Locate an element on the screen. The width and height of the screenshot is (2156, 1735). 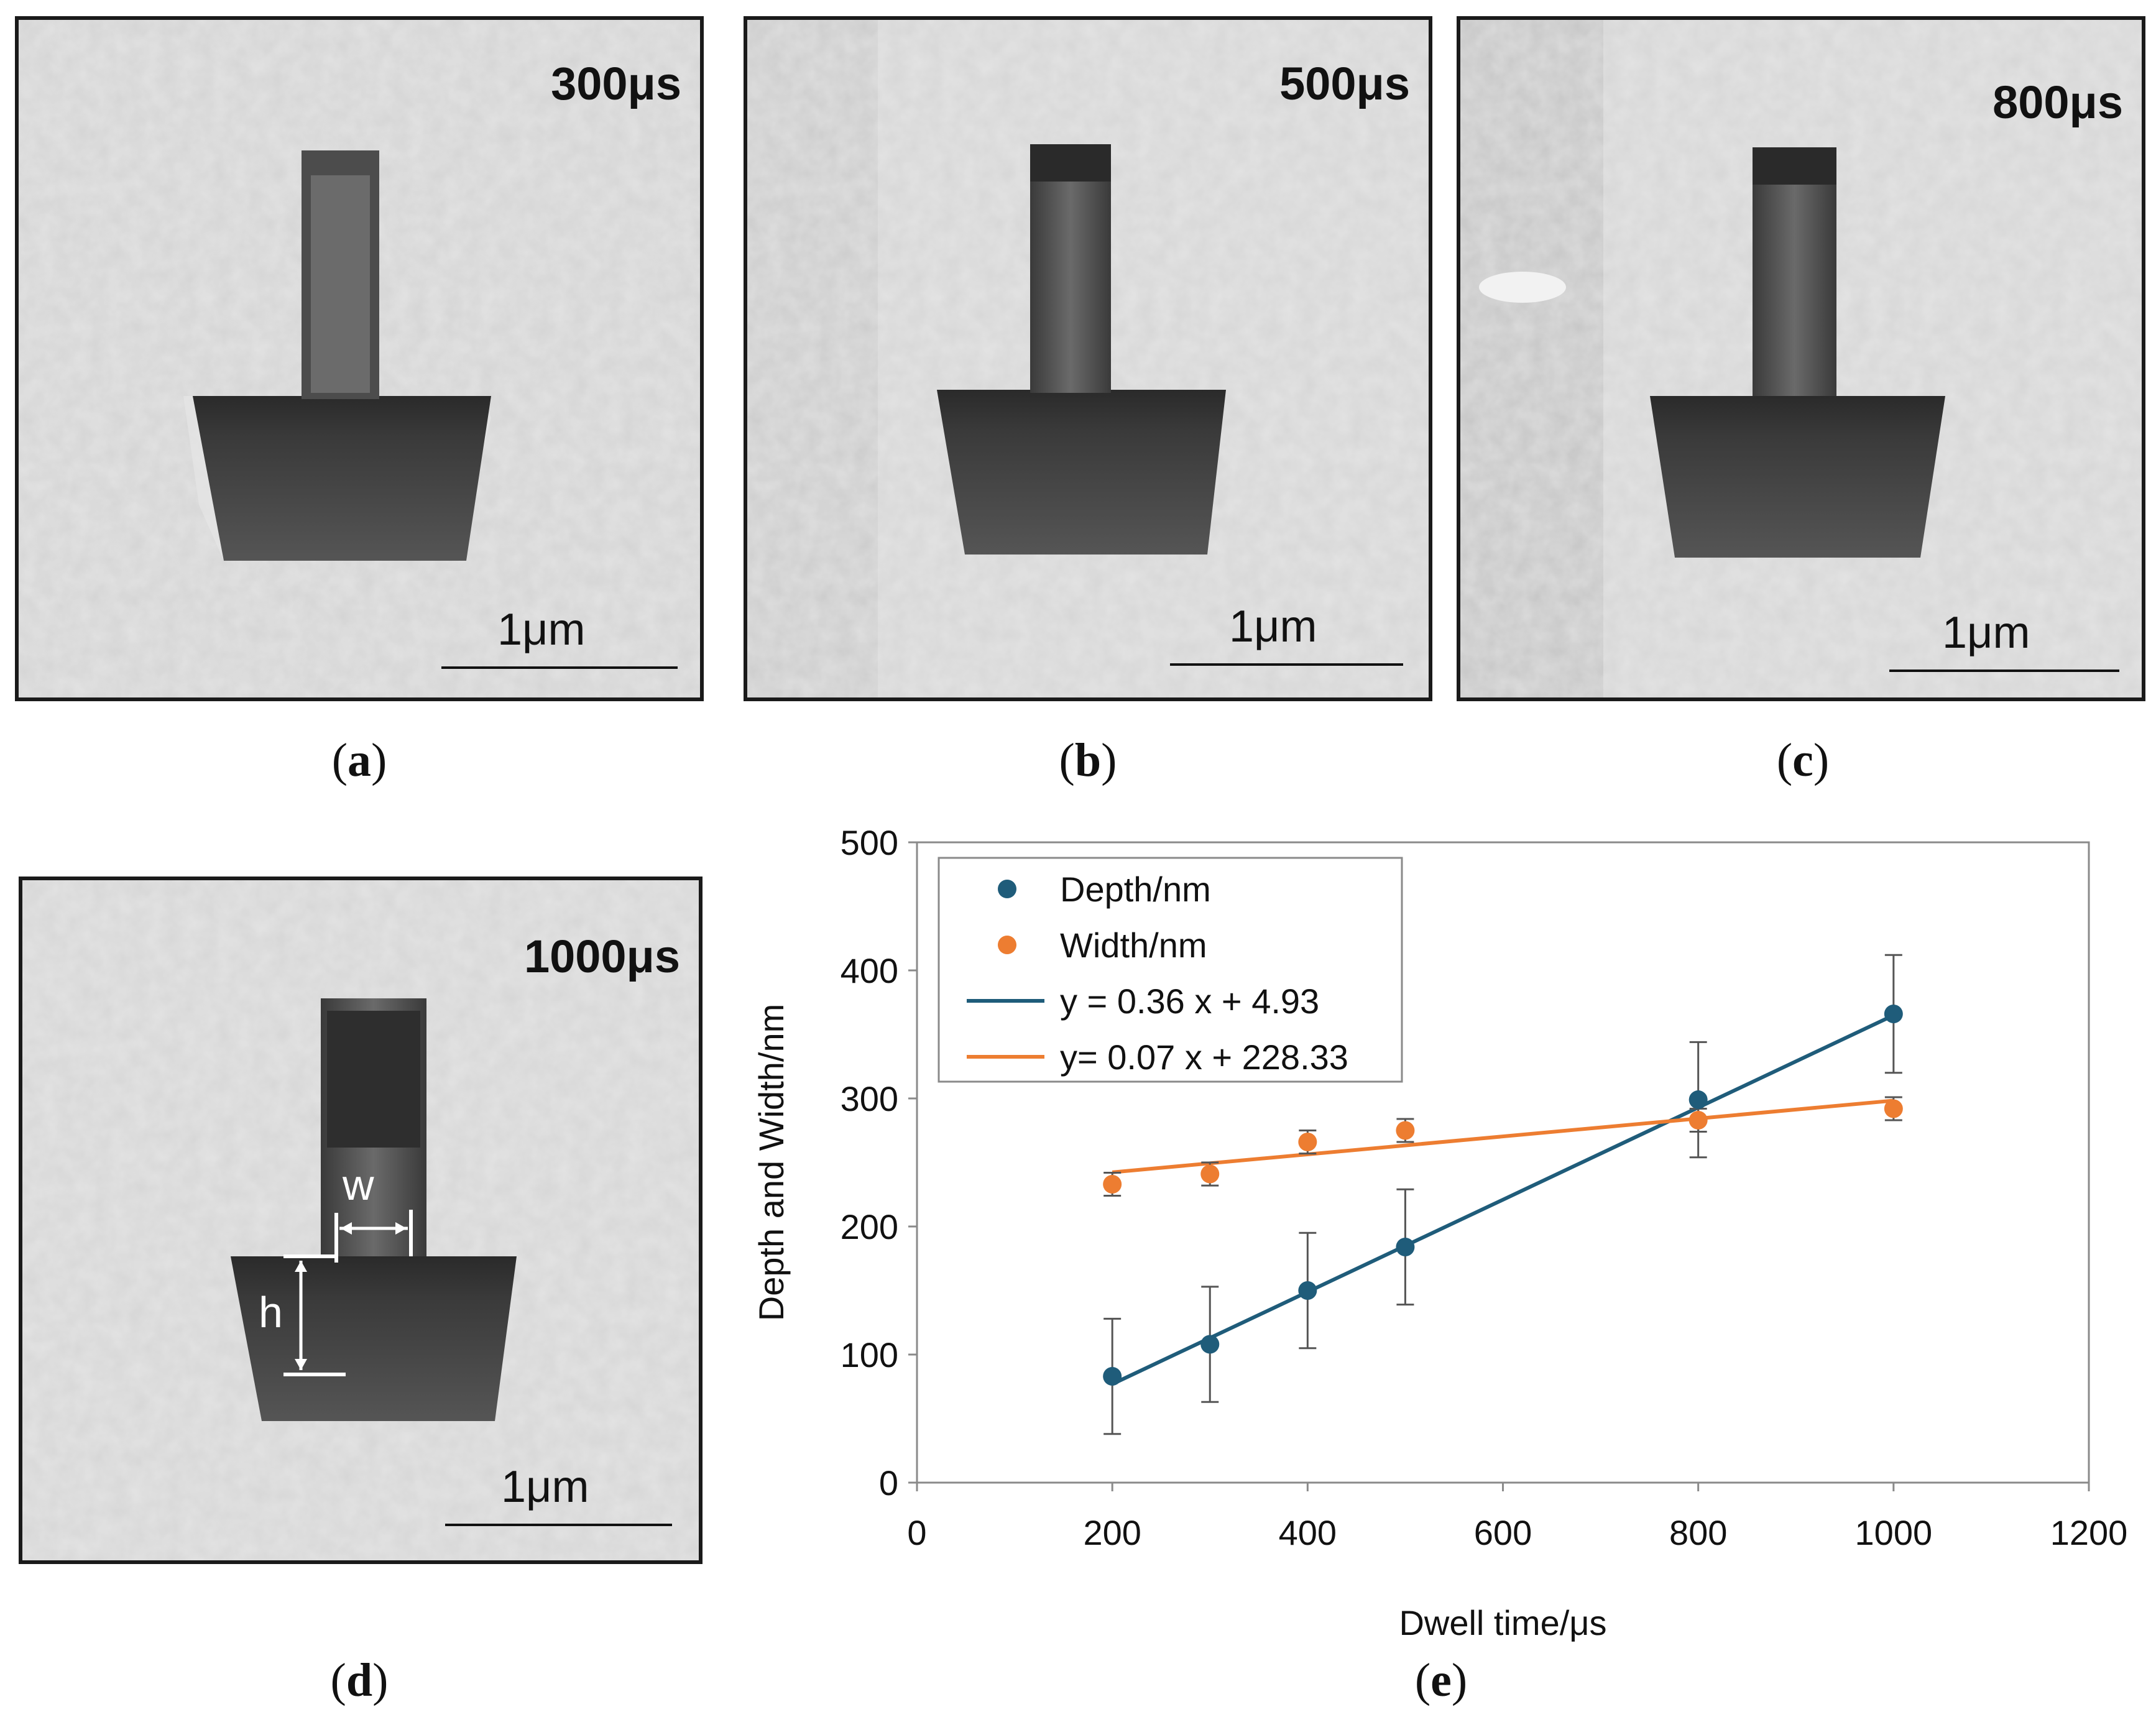
caption-c: (c) is located at coordinates (1803, 760).